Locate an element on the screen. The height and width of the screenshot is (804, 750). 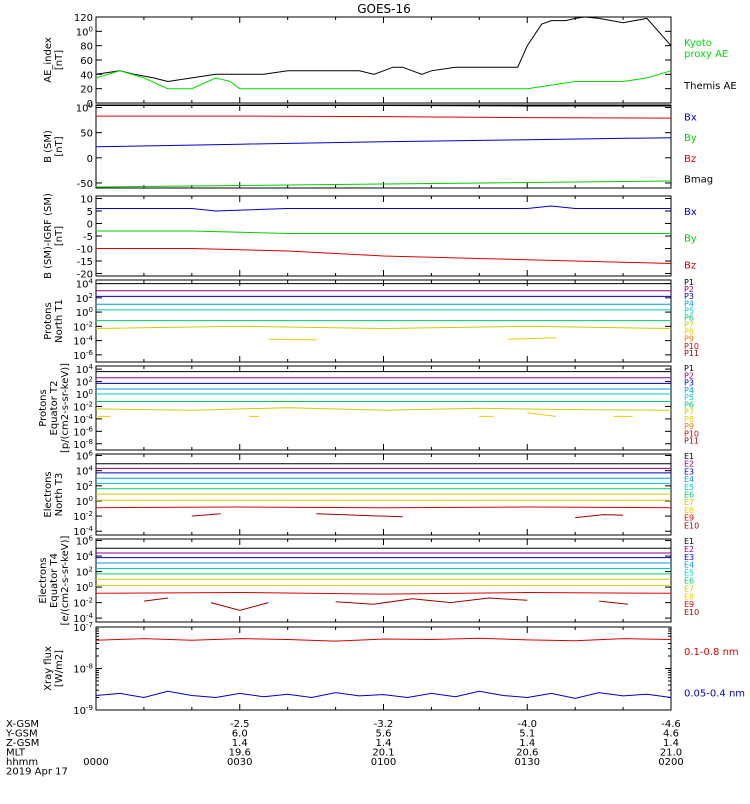
panel-frame-eequator is located at coordinates (383, 580).